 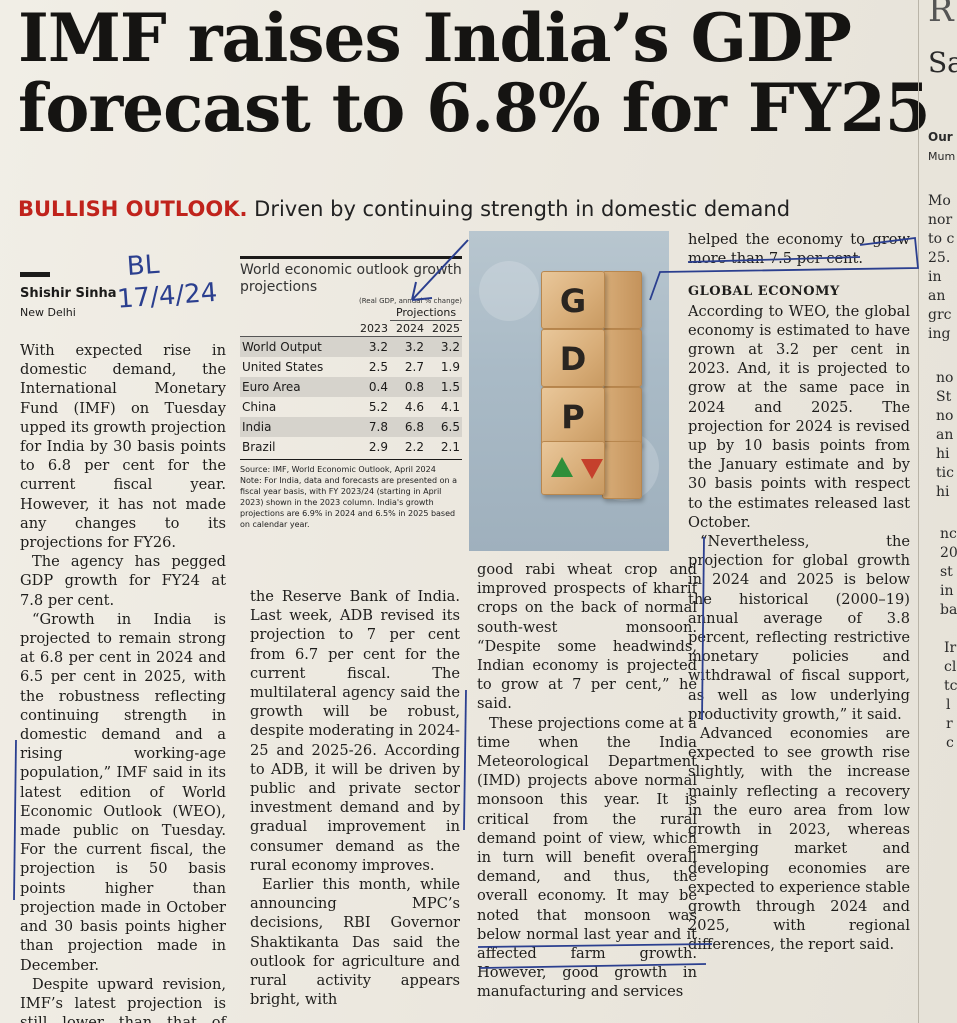 I want to click on edge-fragment: st, so click(x=946, y=572).